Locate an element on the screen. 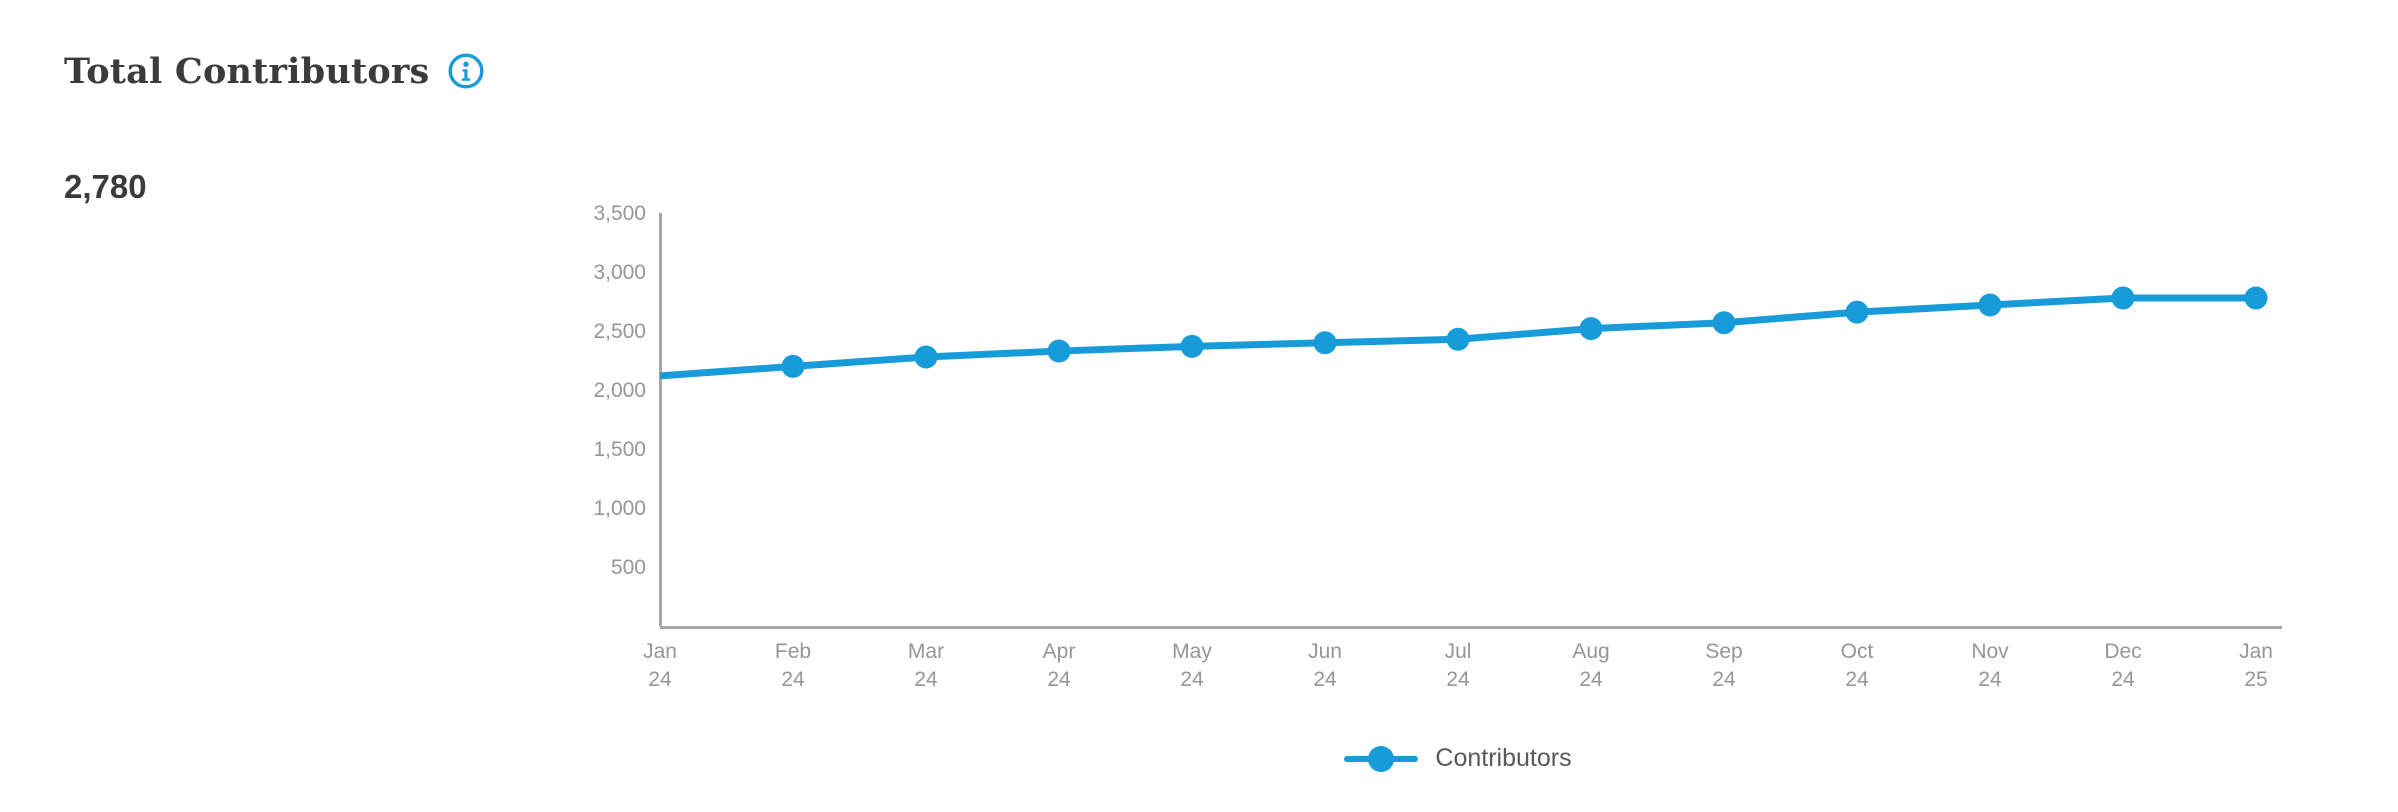 Image resolution: width=2398 pixels, height=812 pixels. x-axis-label-month: Dec is located at coordinates (2122, 651).